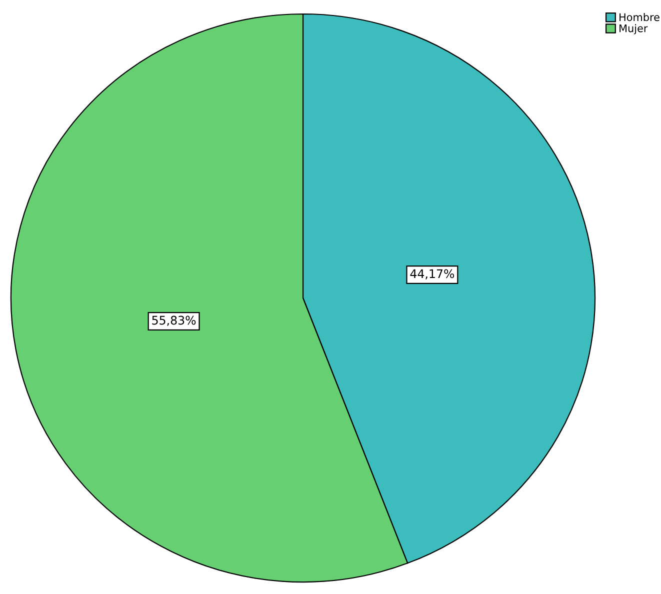  I want to click on data-label: 55,83%, so click(174, 321).